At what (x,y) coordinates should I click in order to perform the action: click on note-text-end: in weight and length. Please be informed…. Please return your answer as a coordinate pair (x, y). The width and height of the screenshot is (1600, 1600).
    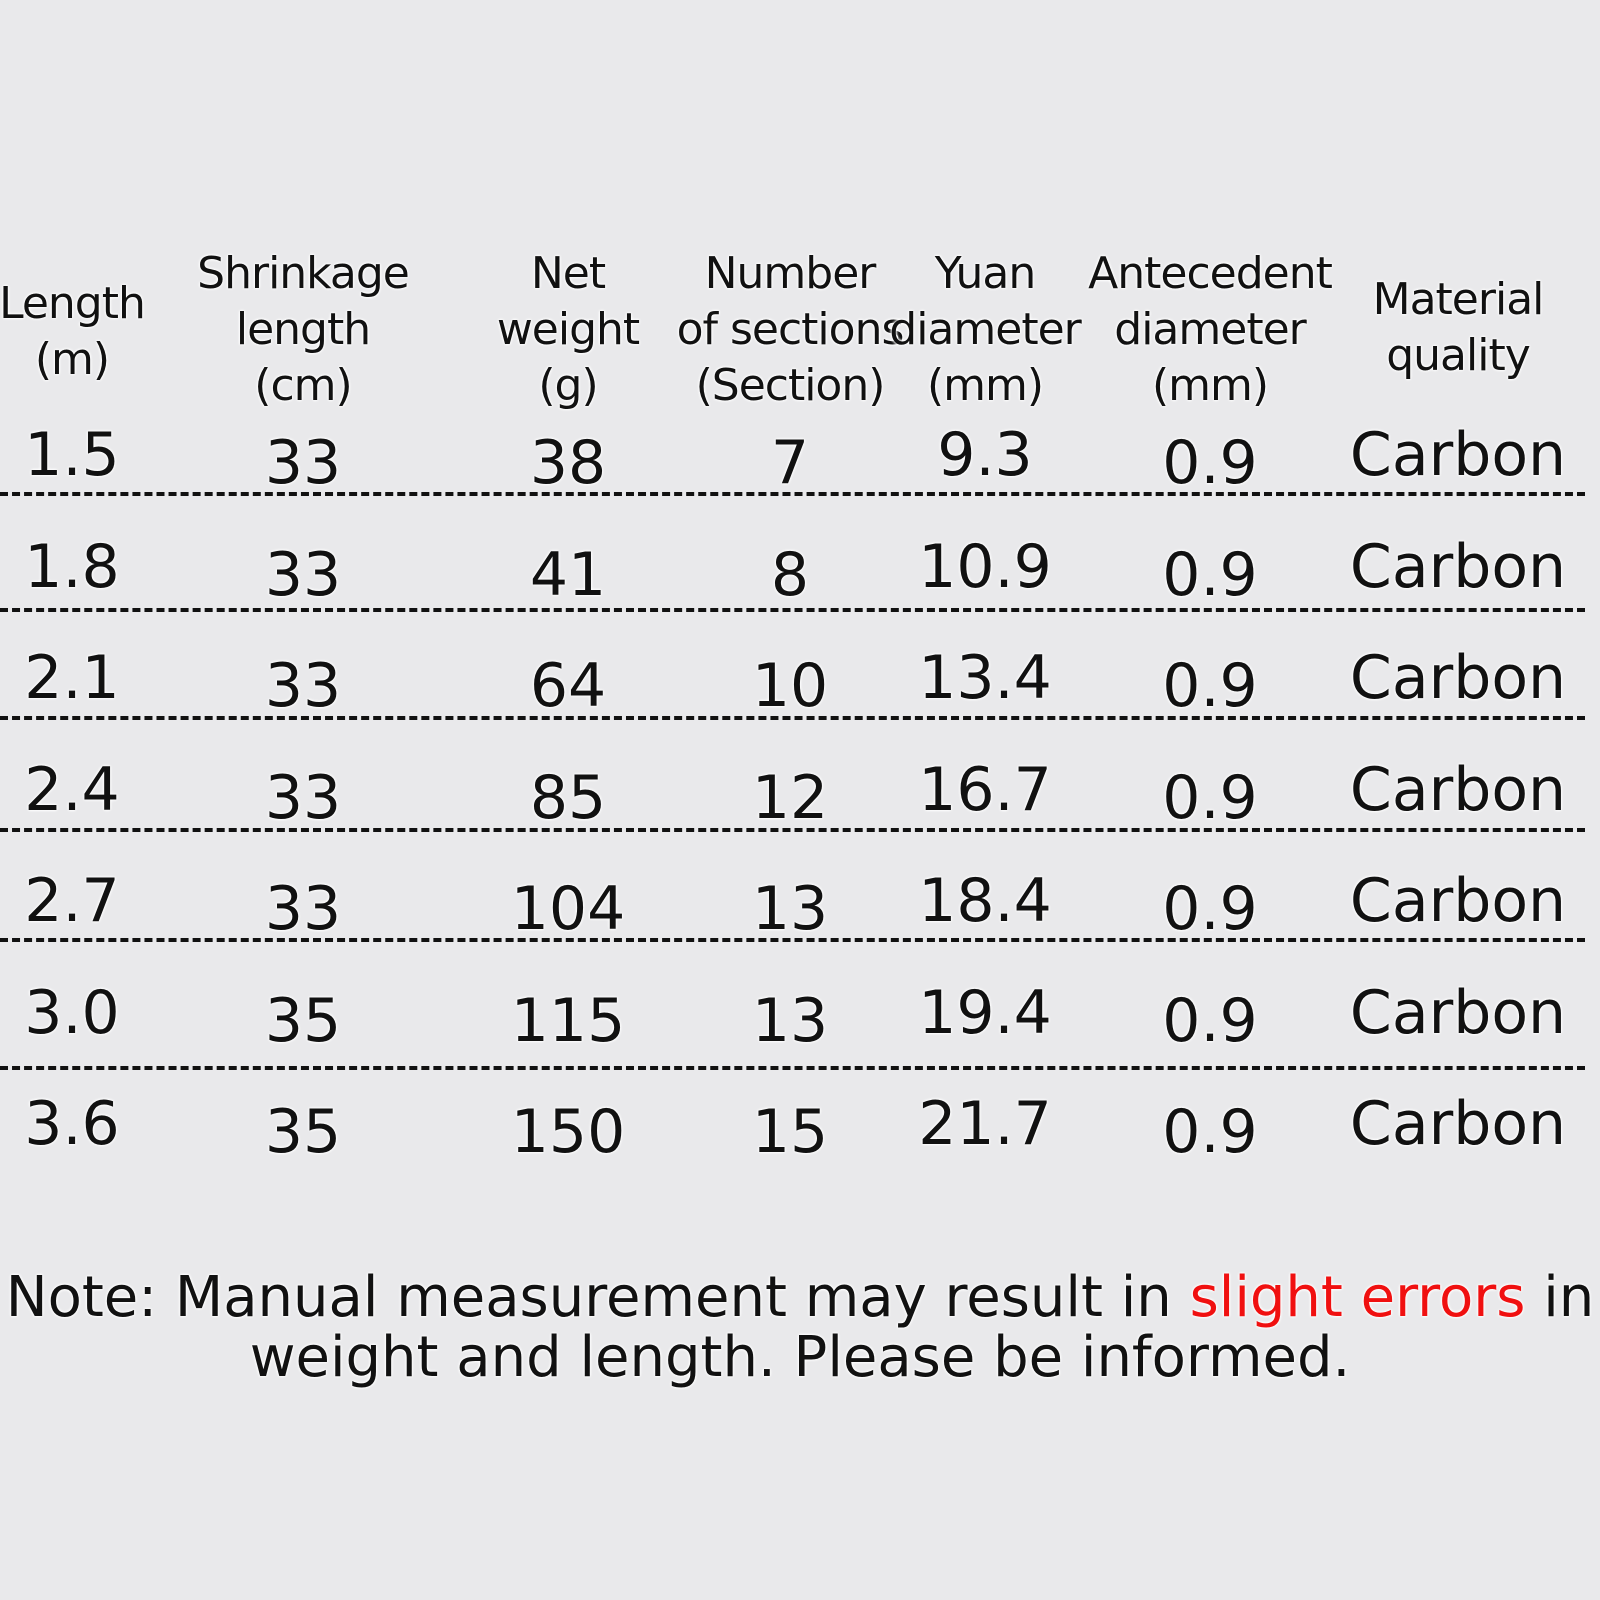
    Looking at the image, I should click on (922, 1327).